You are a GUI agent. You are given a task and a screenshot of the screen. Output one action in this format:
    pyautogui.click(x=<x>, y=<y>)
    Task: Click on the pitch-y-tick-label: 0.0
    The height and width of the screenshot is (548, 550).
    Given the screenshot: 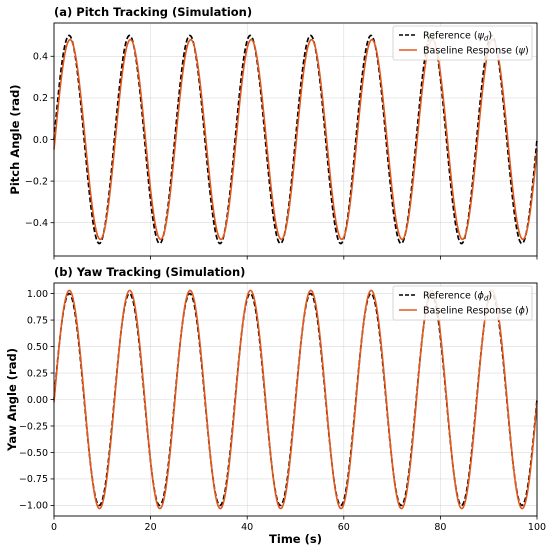 What is the action you would take?
    pyautogui.click(x=40, y=140)
    